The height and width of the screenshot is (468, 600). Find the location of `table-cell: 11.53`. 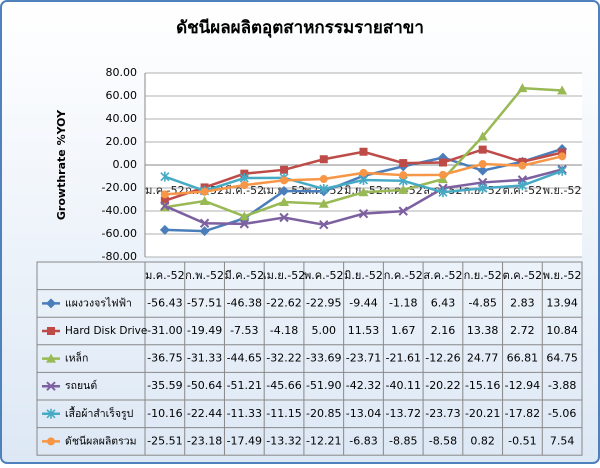

table-cell: 11.53 is located at coordinates (364, 330).